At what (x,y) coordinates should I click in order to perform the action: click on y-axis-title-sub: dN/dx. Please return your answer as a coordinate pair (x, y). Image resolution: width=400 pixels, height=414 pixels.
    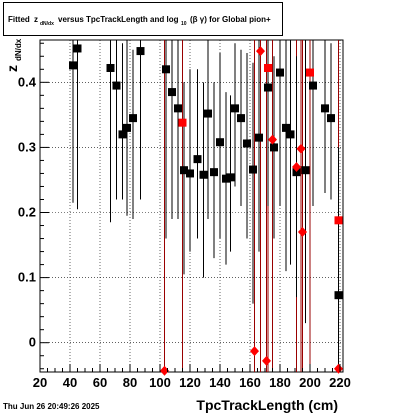
    Looking at the image, I should click on (18, 49).